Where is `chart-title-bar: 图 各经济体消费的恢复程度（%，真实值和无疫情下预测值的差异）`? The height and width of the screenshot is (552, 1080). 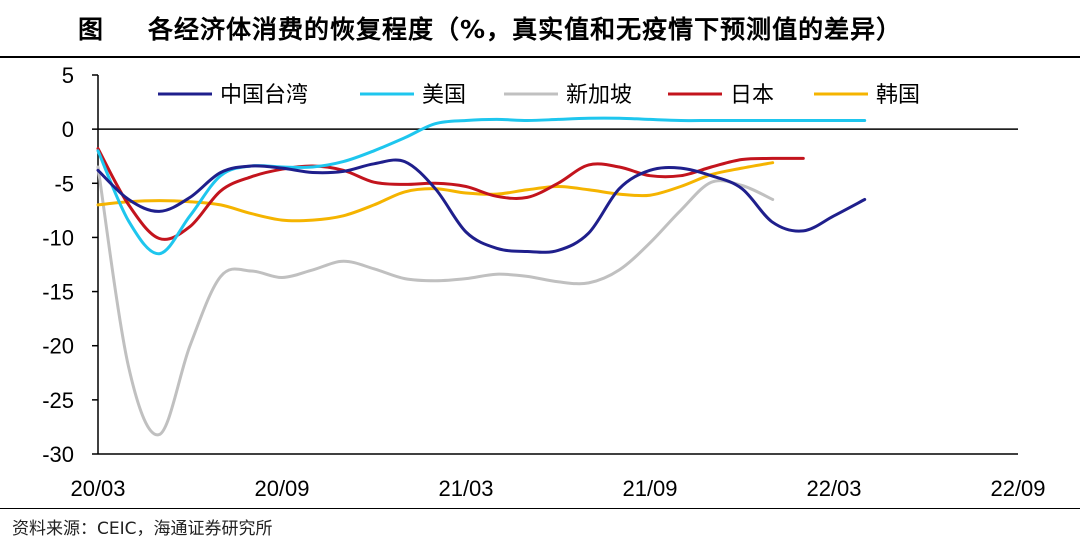 chart-title-bar: 图 各经济体消费的恢复程度（%，真实值和无疫情下预测值的差异） is located at coordinates (540, 28).